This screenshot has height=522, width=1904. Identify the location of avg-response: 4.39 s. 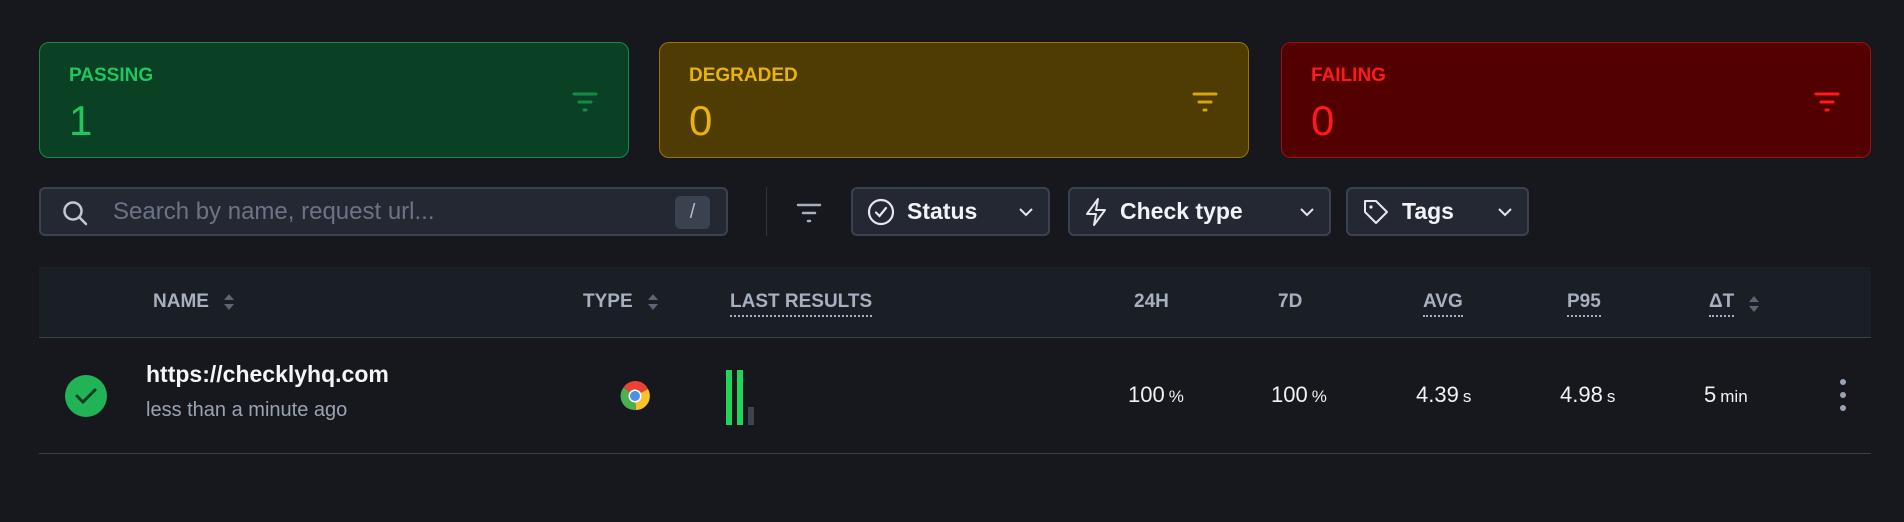
(1443, 395).